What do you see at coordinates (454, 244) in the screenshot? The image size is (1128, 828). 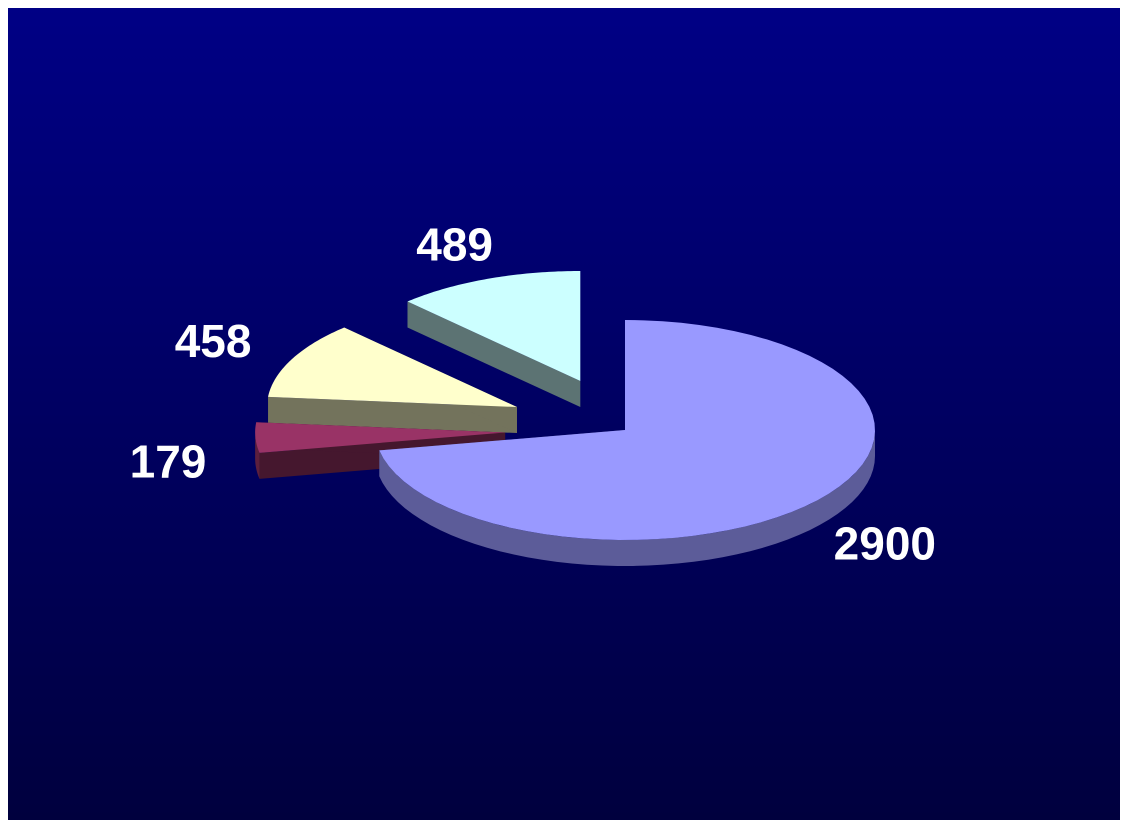 I see `data-label: 489` at bounding box center [454, 244].